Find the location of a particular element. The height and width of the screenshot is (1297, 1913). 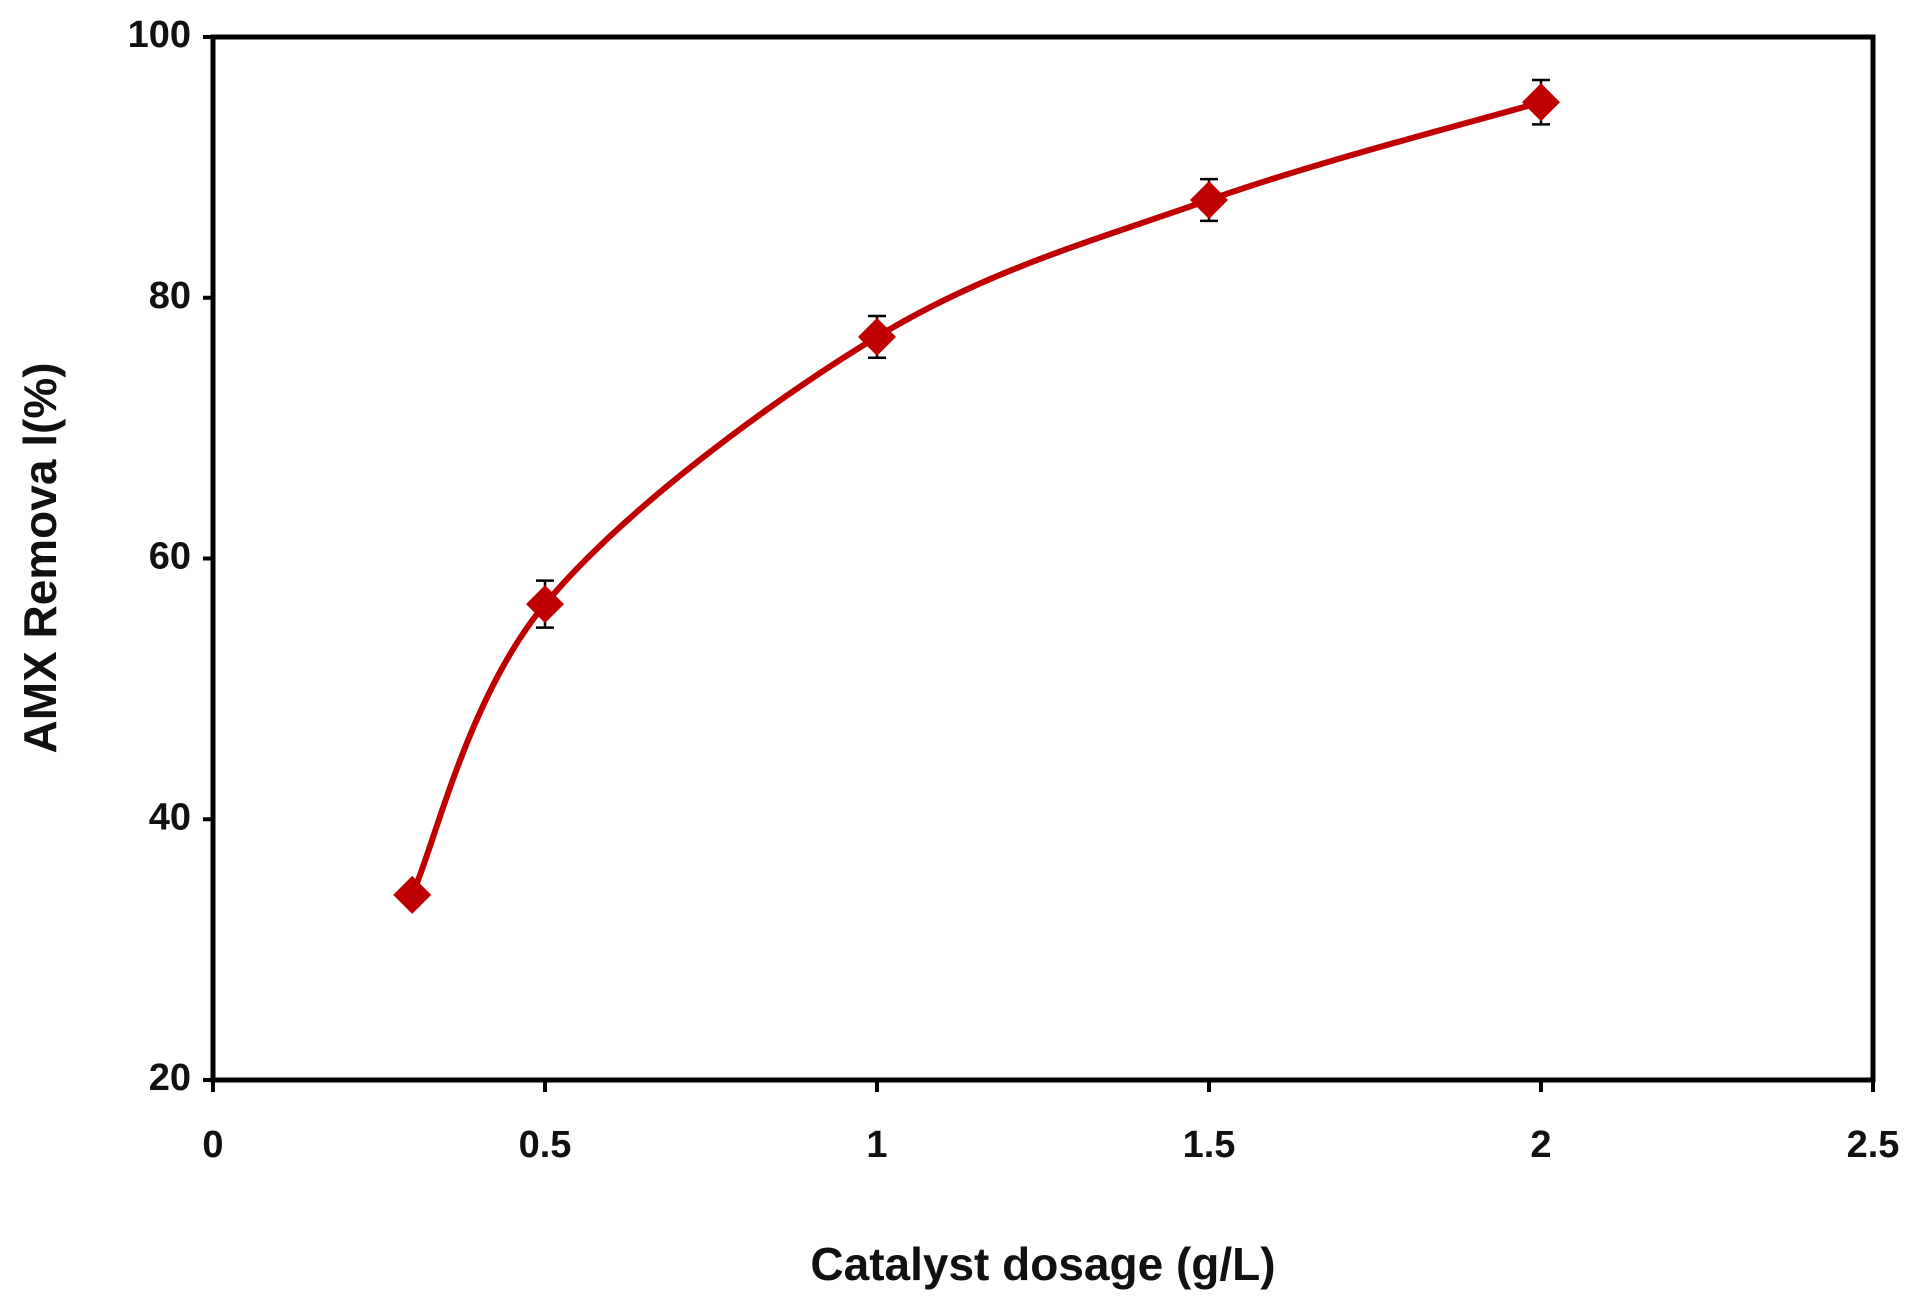

y-tick-label: 60 is located at coordinates (170, 557).